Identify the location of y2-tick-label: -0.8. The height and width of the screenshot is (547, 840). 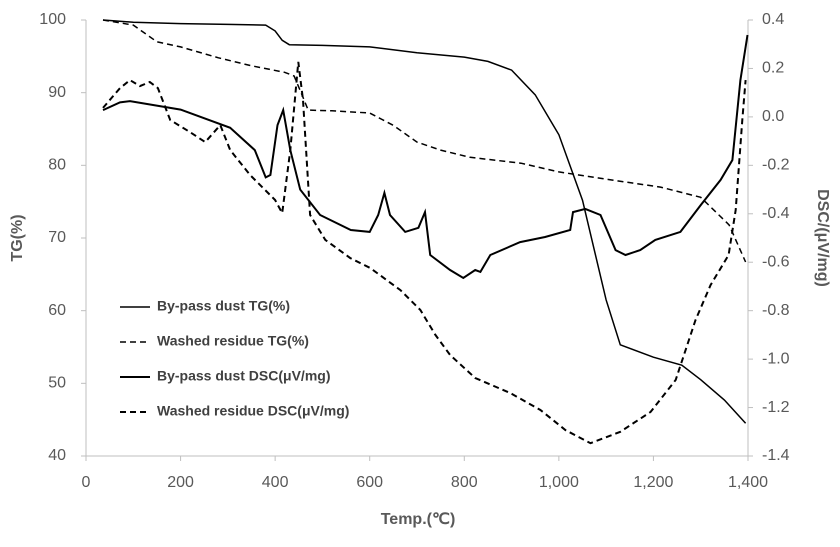
(776, 310).